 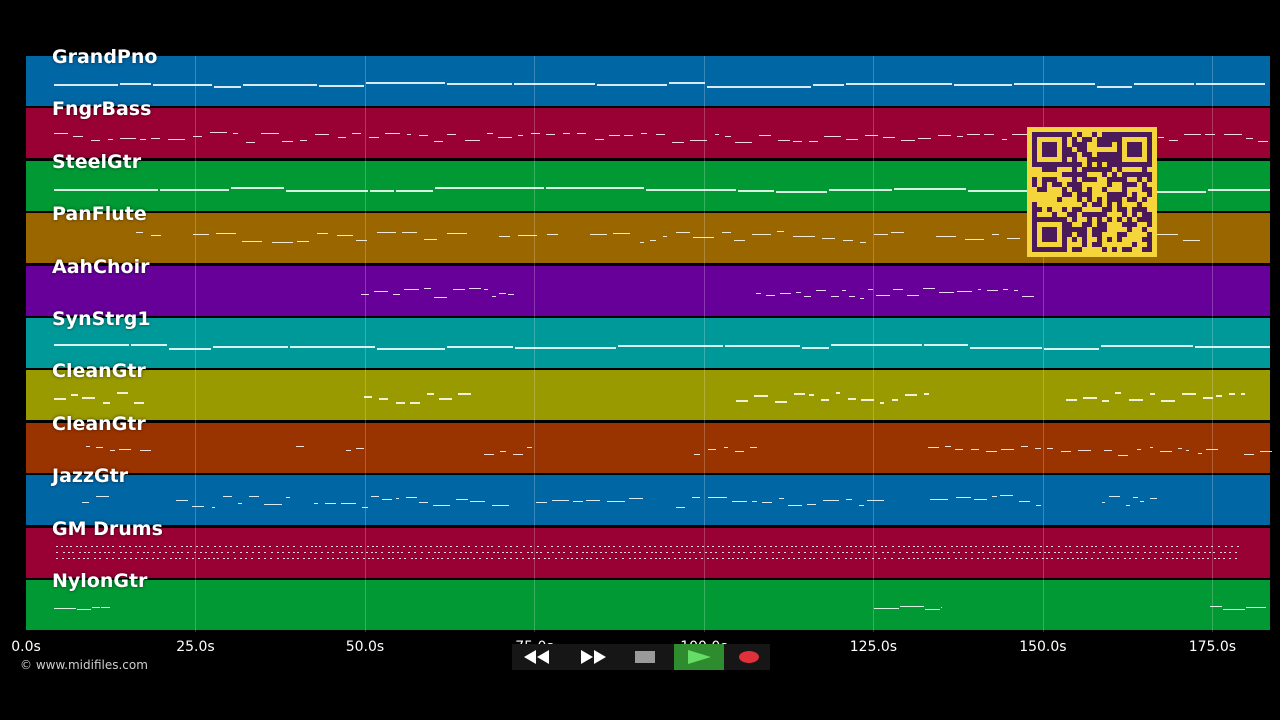 I want to click on play-button, so click(x=699, y=657).